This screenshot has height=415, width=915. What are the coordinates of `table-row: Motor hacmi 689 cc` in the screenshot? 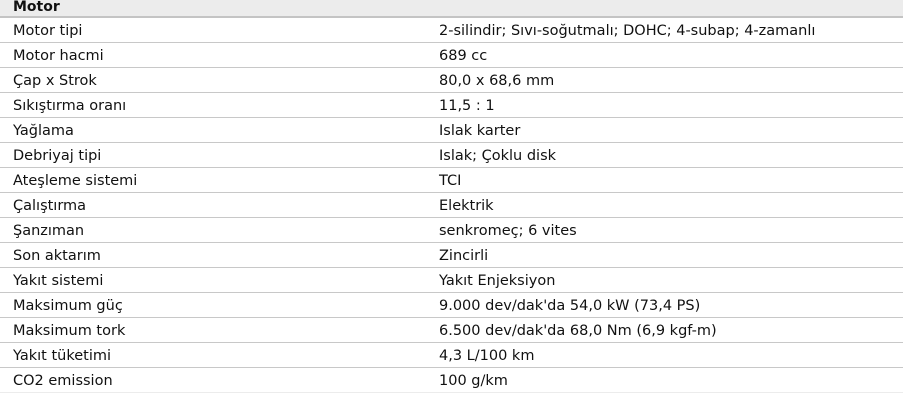 It's located at (451, 55).